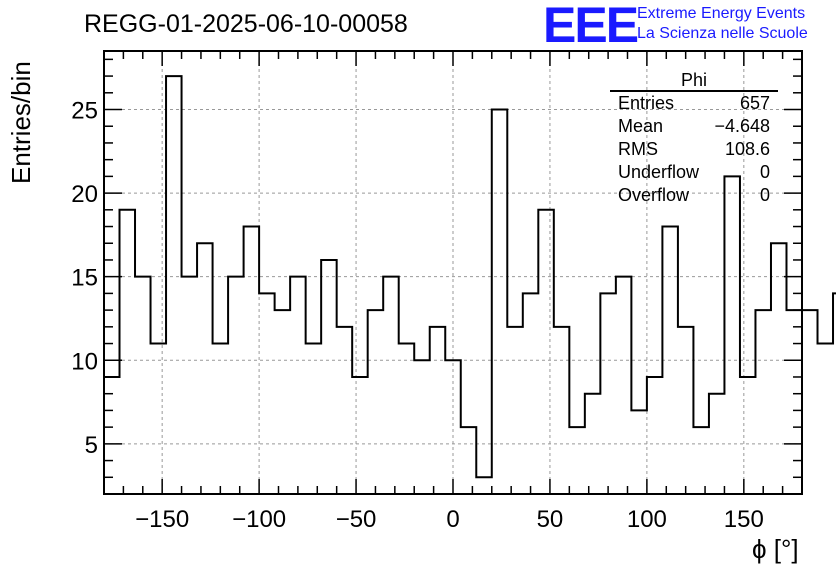 The image size is (836, 572). Describe the element at coordinates (775, 549) in the screenshot. I see `x-axis-label: ϕ [°]` at that location.